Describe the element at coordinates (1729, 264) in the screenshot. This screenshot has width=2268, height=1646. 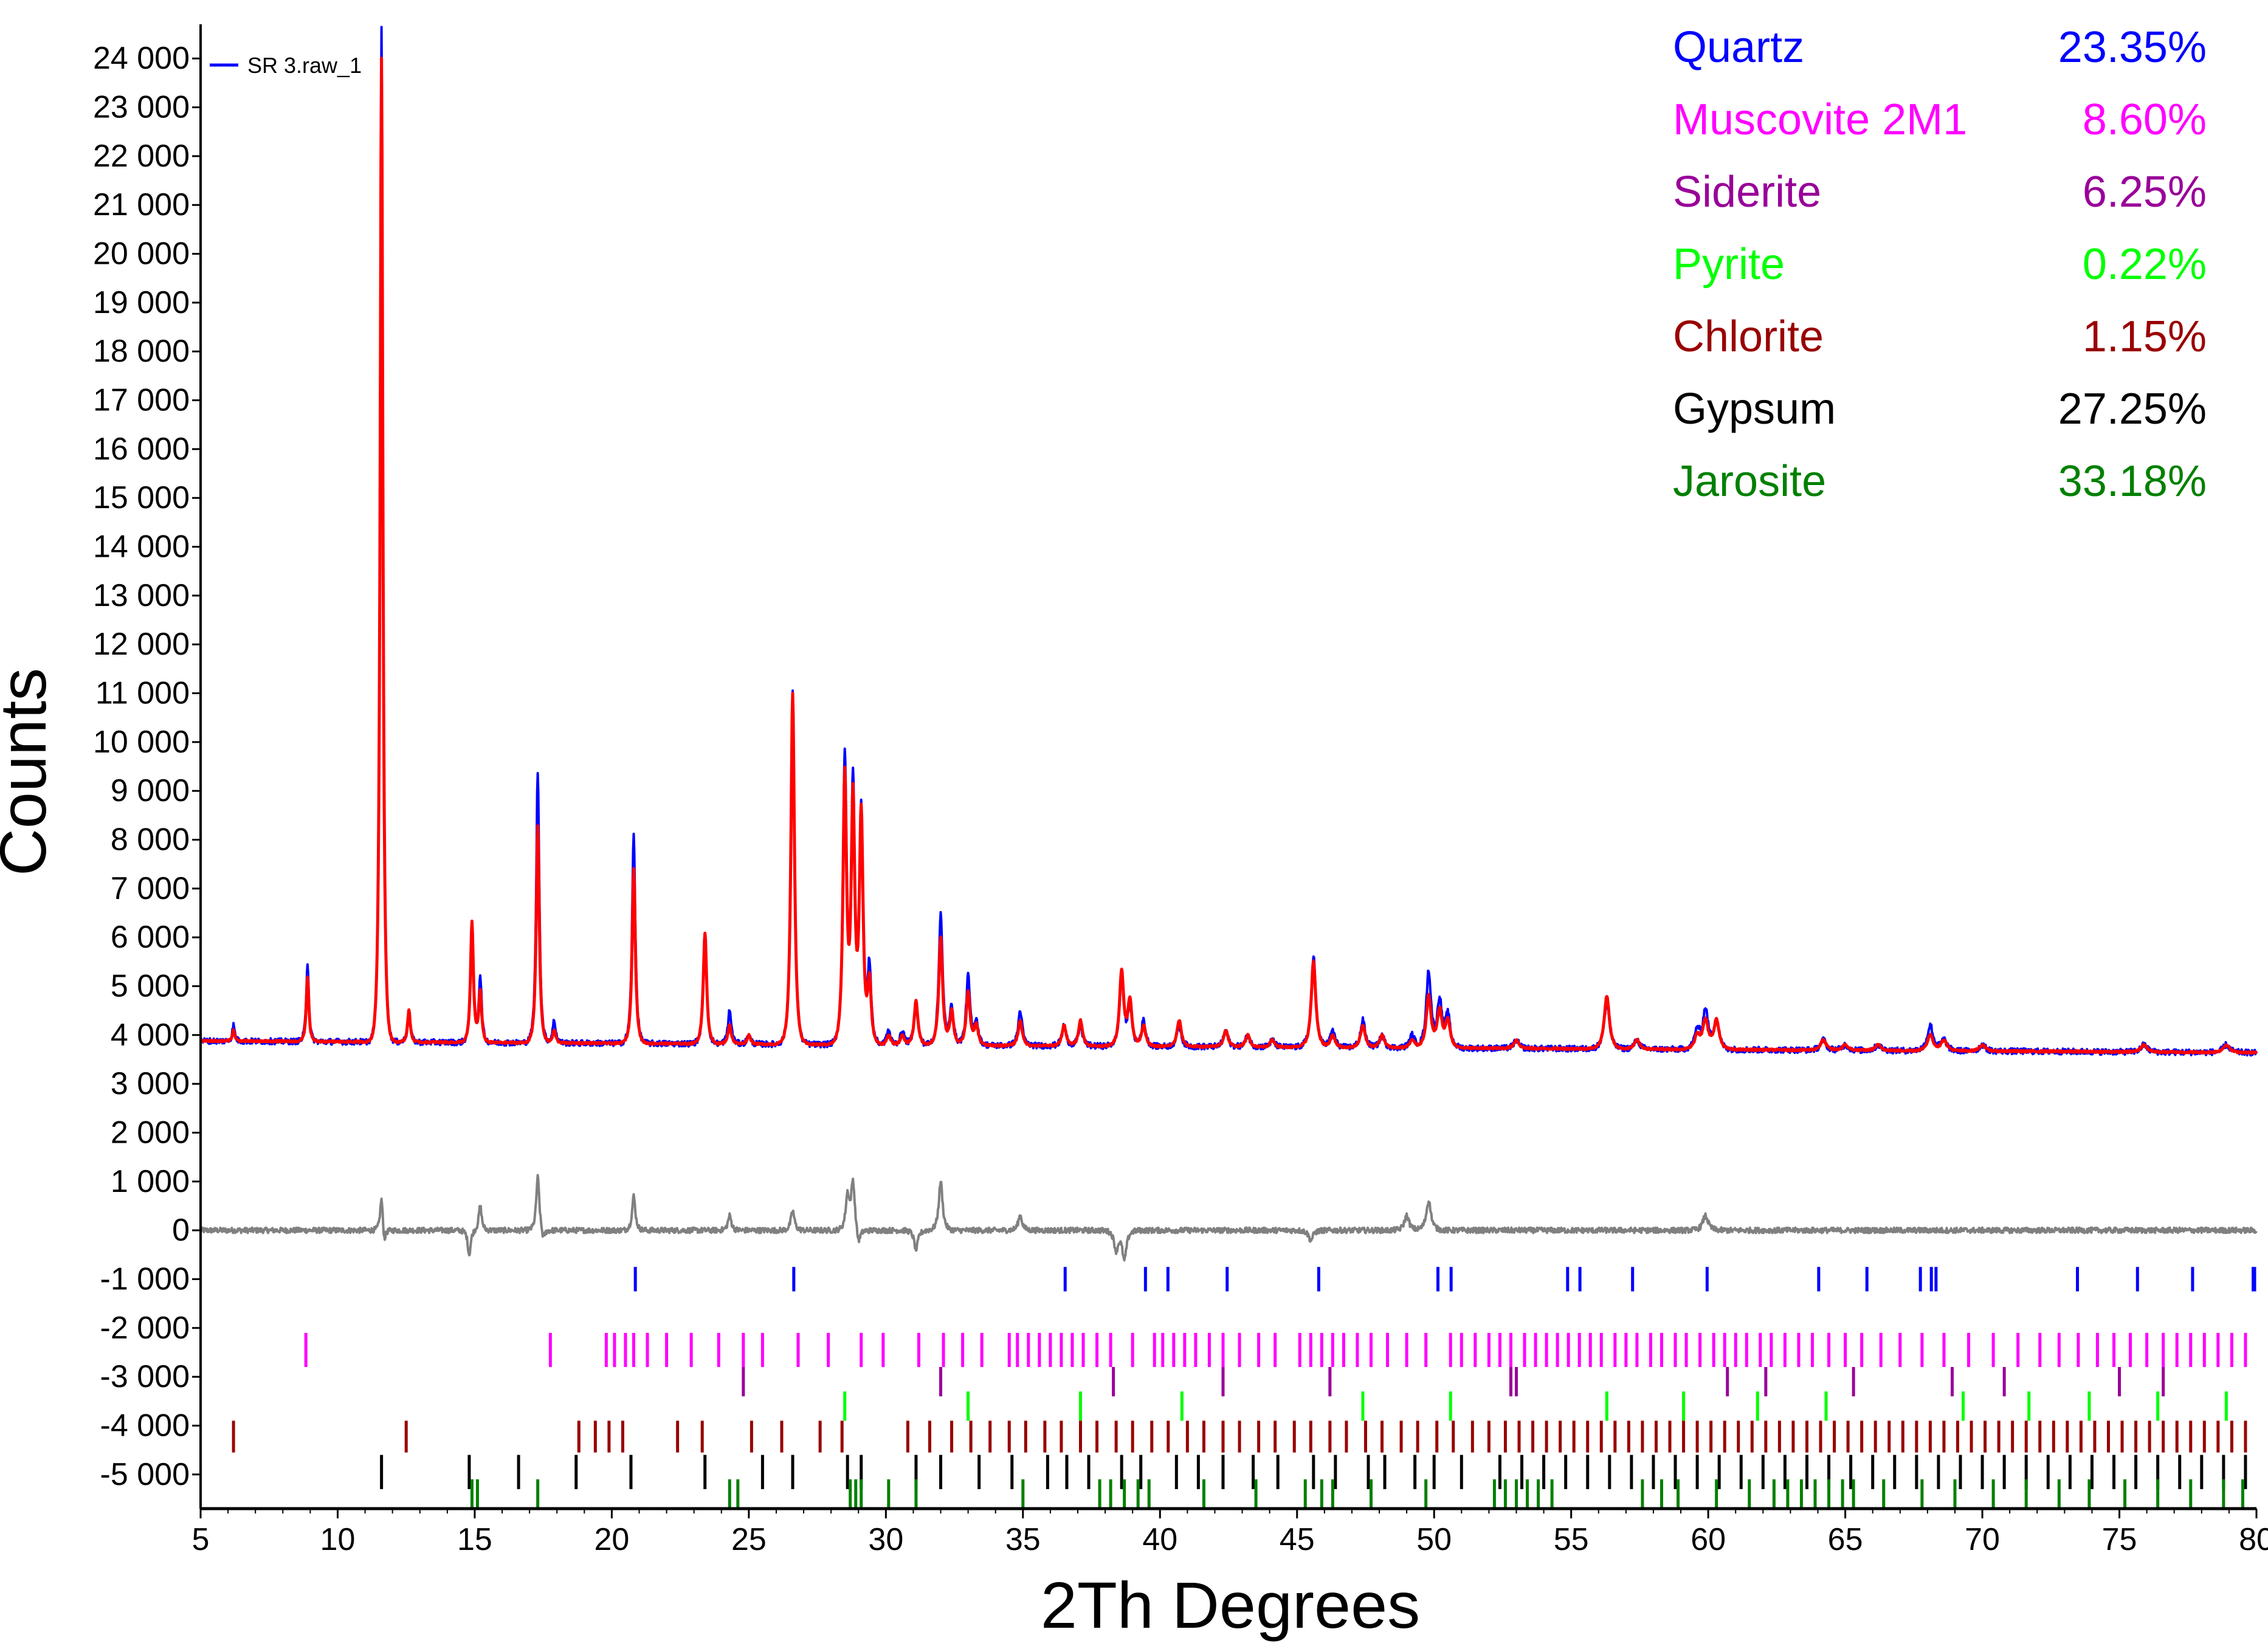
I see `phase-name-pyrite: Pyrite` at that location.